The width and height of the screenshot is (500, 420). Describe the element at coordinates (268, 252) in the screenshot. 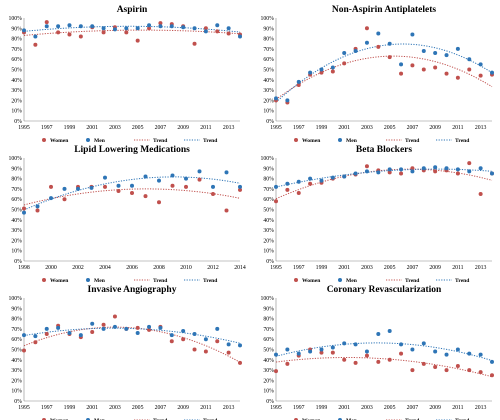

I see `y-tick-label: 10%` at that location.